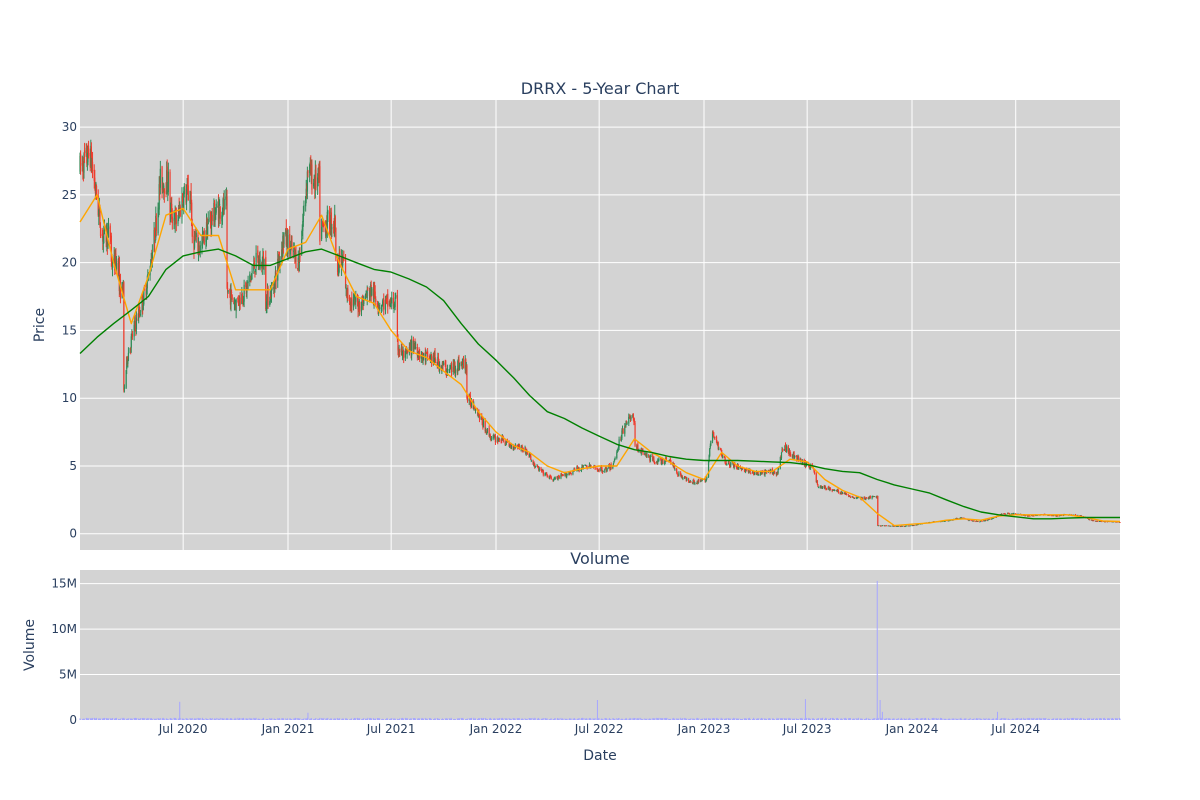 This screenshot has width=1200, height=800. I want to click on price-y-axis-title: Price, so click(40, 325).